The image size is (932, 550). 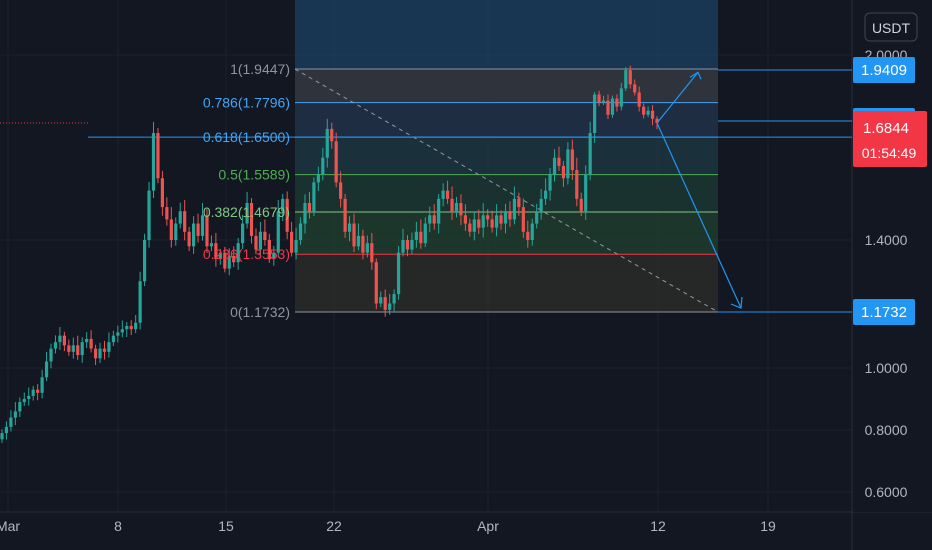 I want to click on price-label-text: 1.1732, so click(x=884, y=312).